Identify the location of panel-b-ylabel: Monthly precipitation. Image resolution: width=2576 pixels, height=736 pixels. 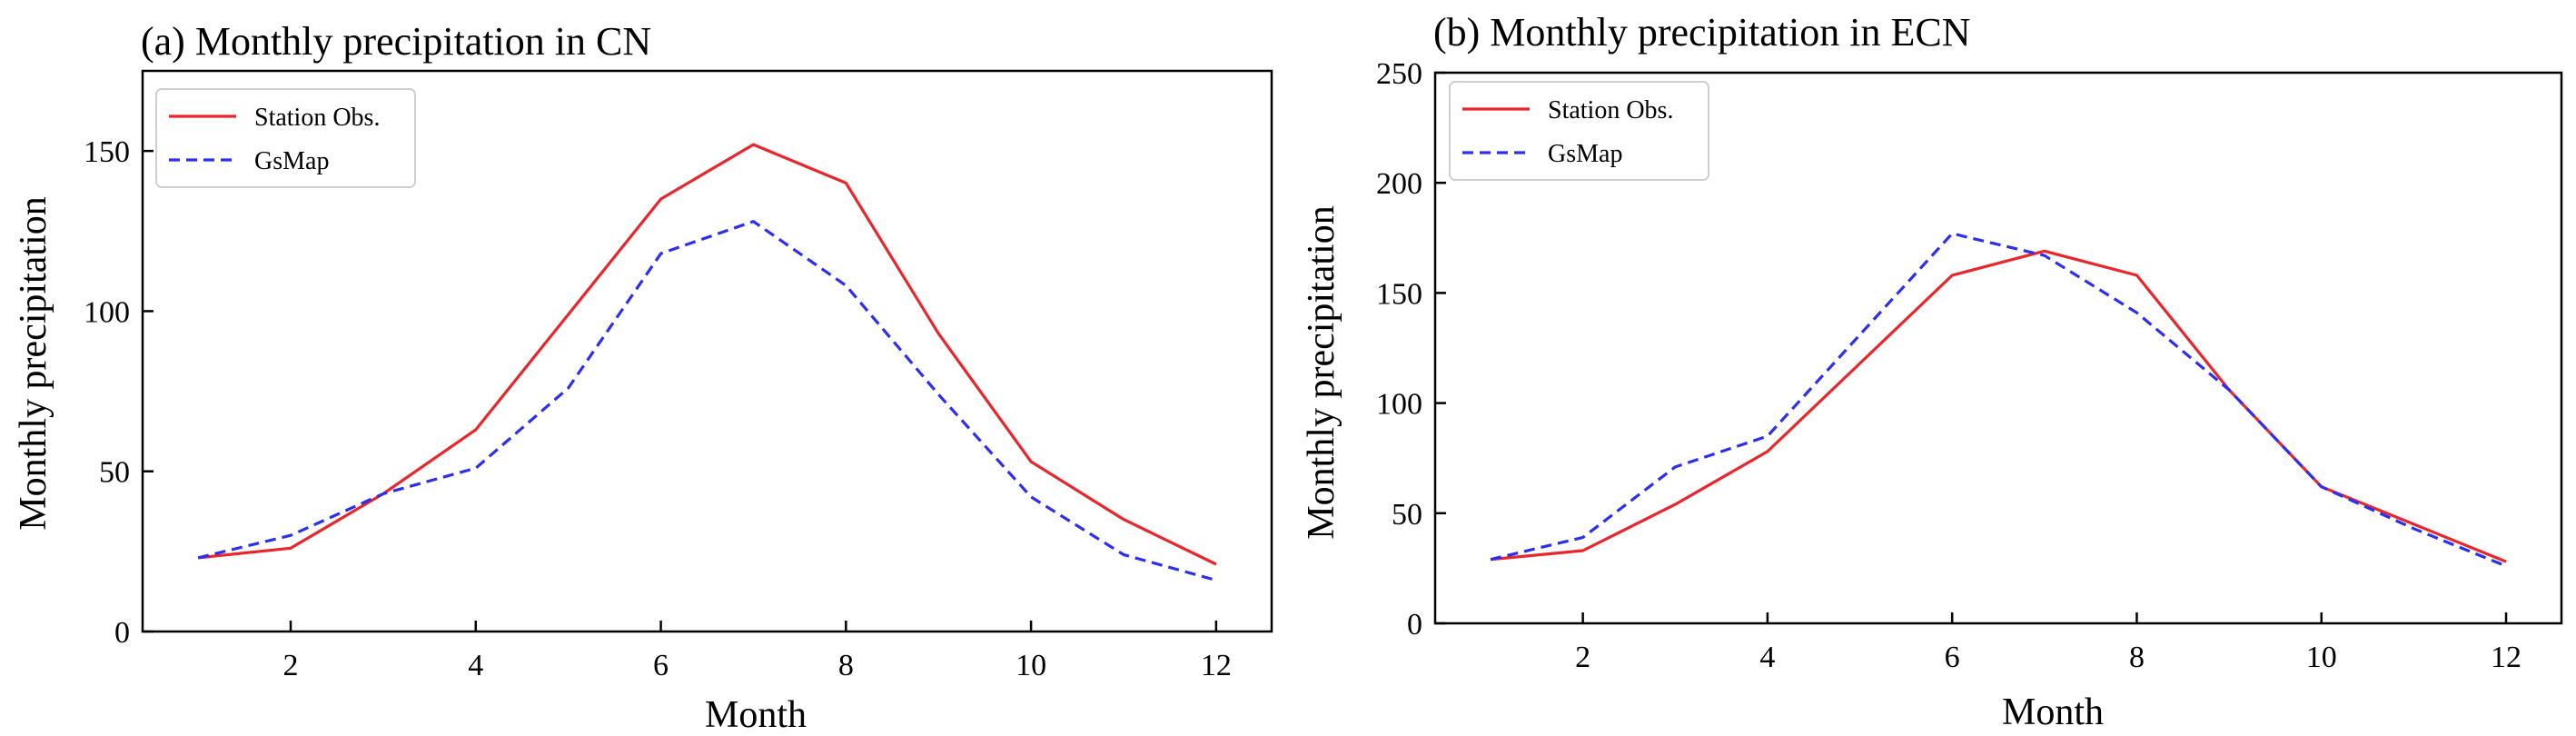
(1321, 372).